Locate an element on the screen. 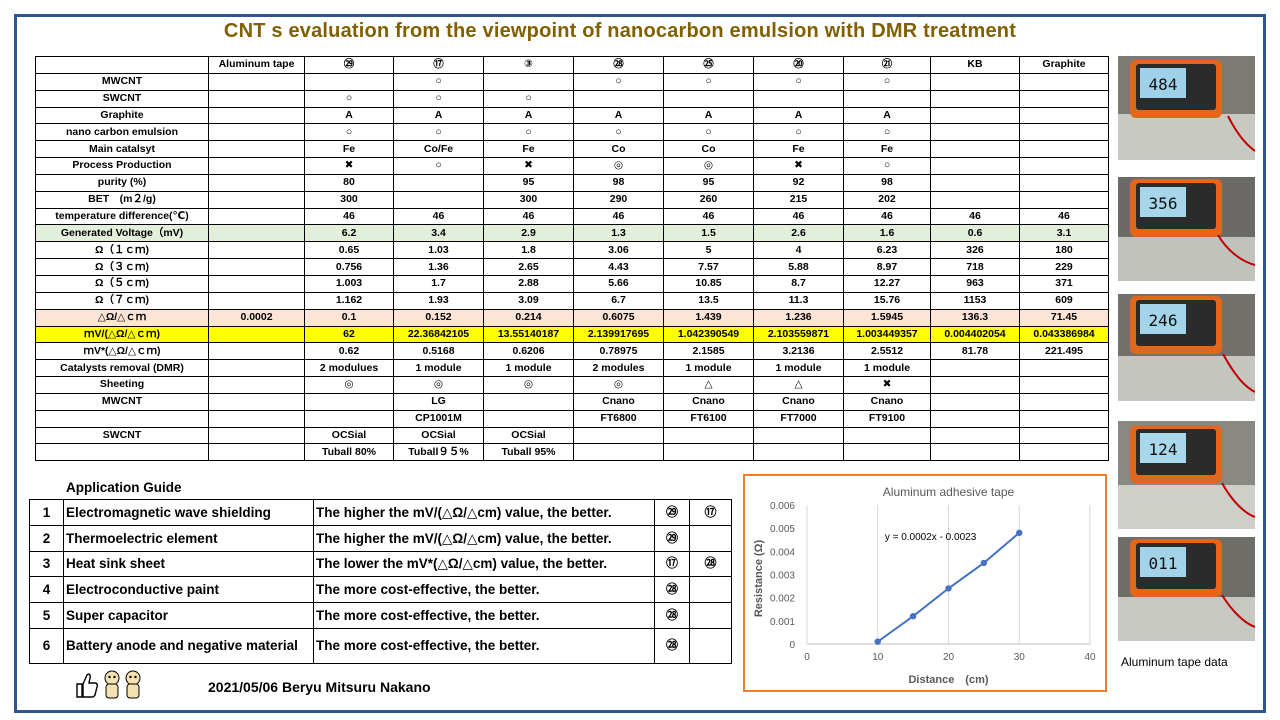 The height and width of the screenshot is (720, 1280). row-label: ｍV*(△Ω/△ｃｍ) is located at coordinates (122, 351).